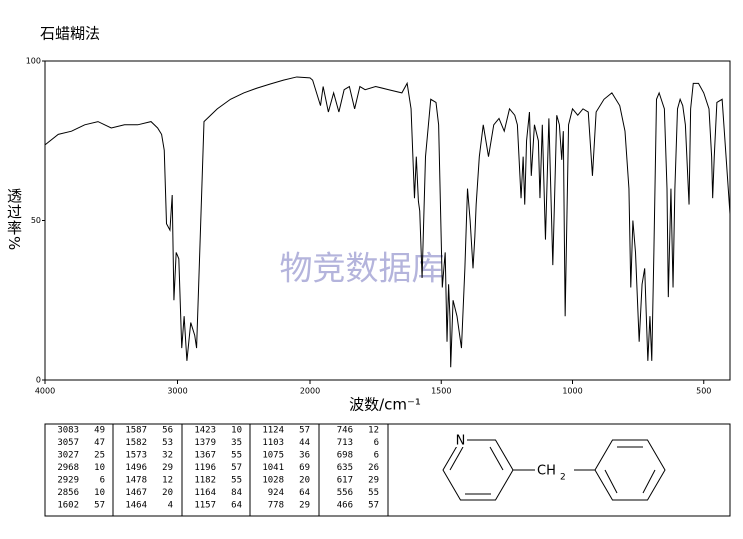 The image size is (743, 539). Describe the element at coordinates (167, 443) in the screenshot. I see `peak-transmittance: 53` at that location.